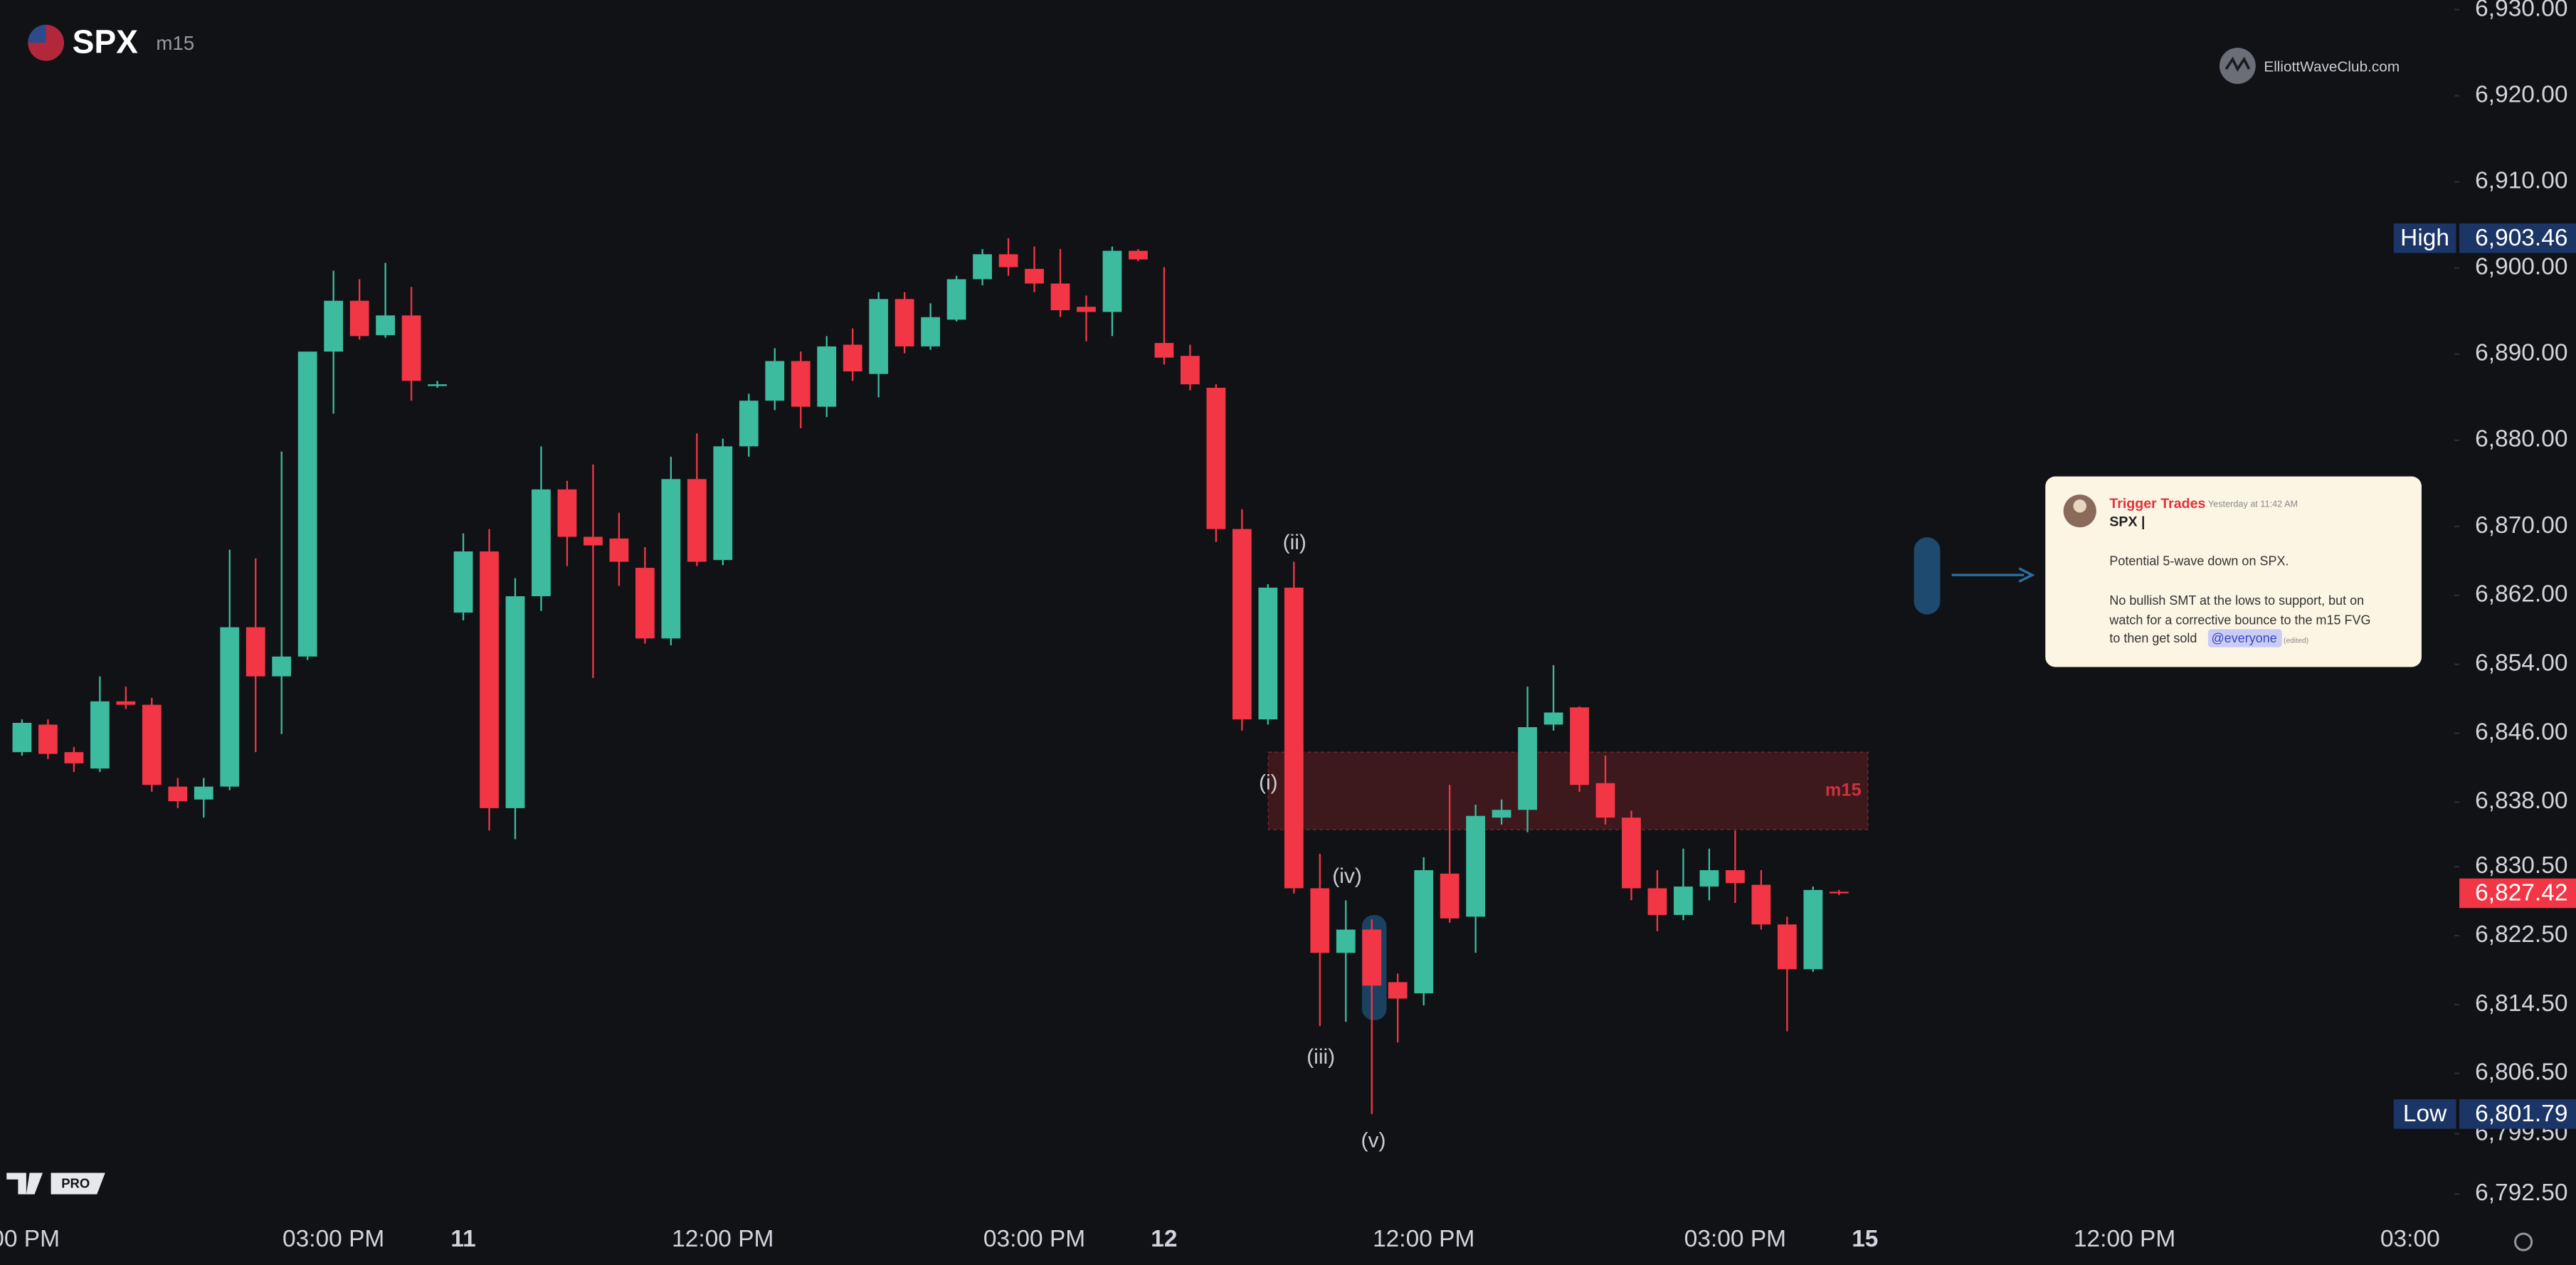 This screenshot has width=2576, height=1265. I want to click on settings-icon, so click(2523, 1241).